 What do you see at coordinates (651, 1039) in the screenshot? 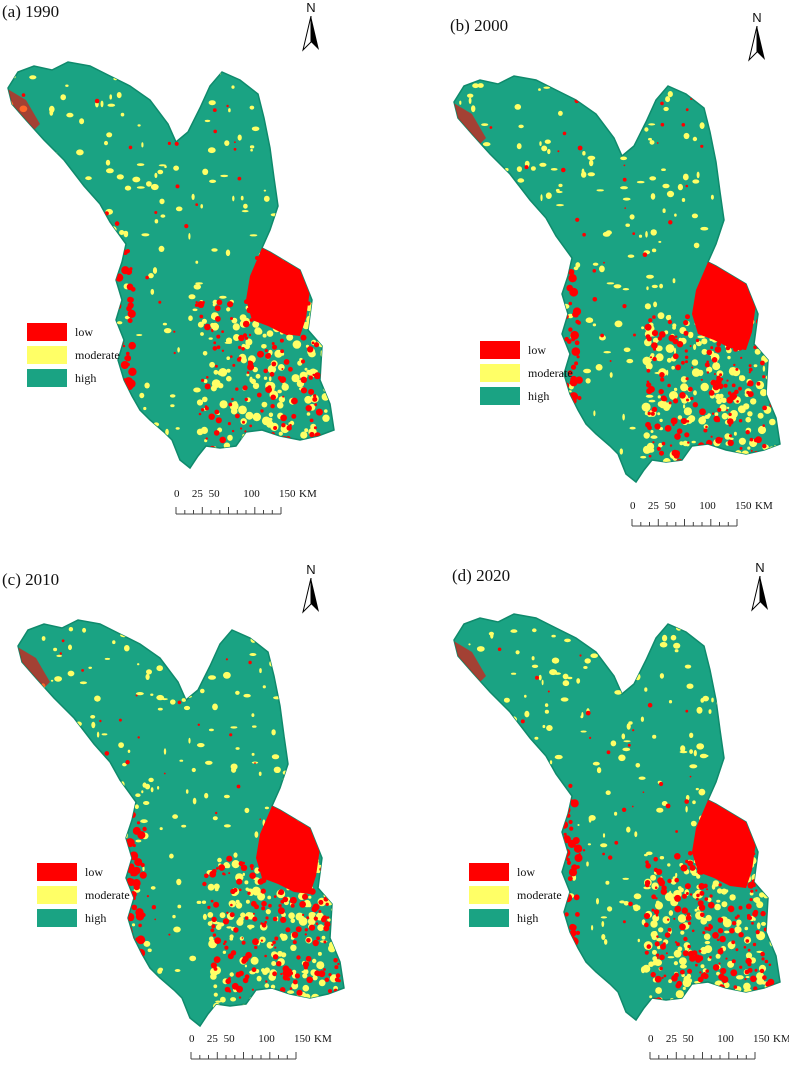
I see `scale-tick-label: 0` at bounding box center [651, 1039].